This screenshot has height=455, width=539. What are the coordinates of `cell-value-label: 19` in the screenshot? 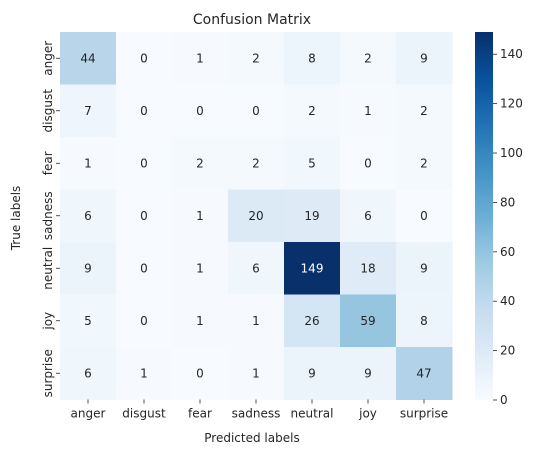 It's located at (311, 216).